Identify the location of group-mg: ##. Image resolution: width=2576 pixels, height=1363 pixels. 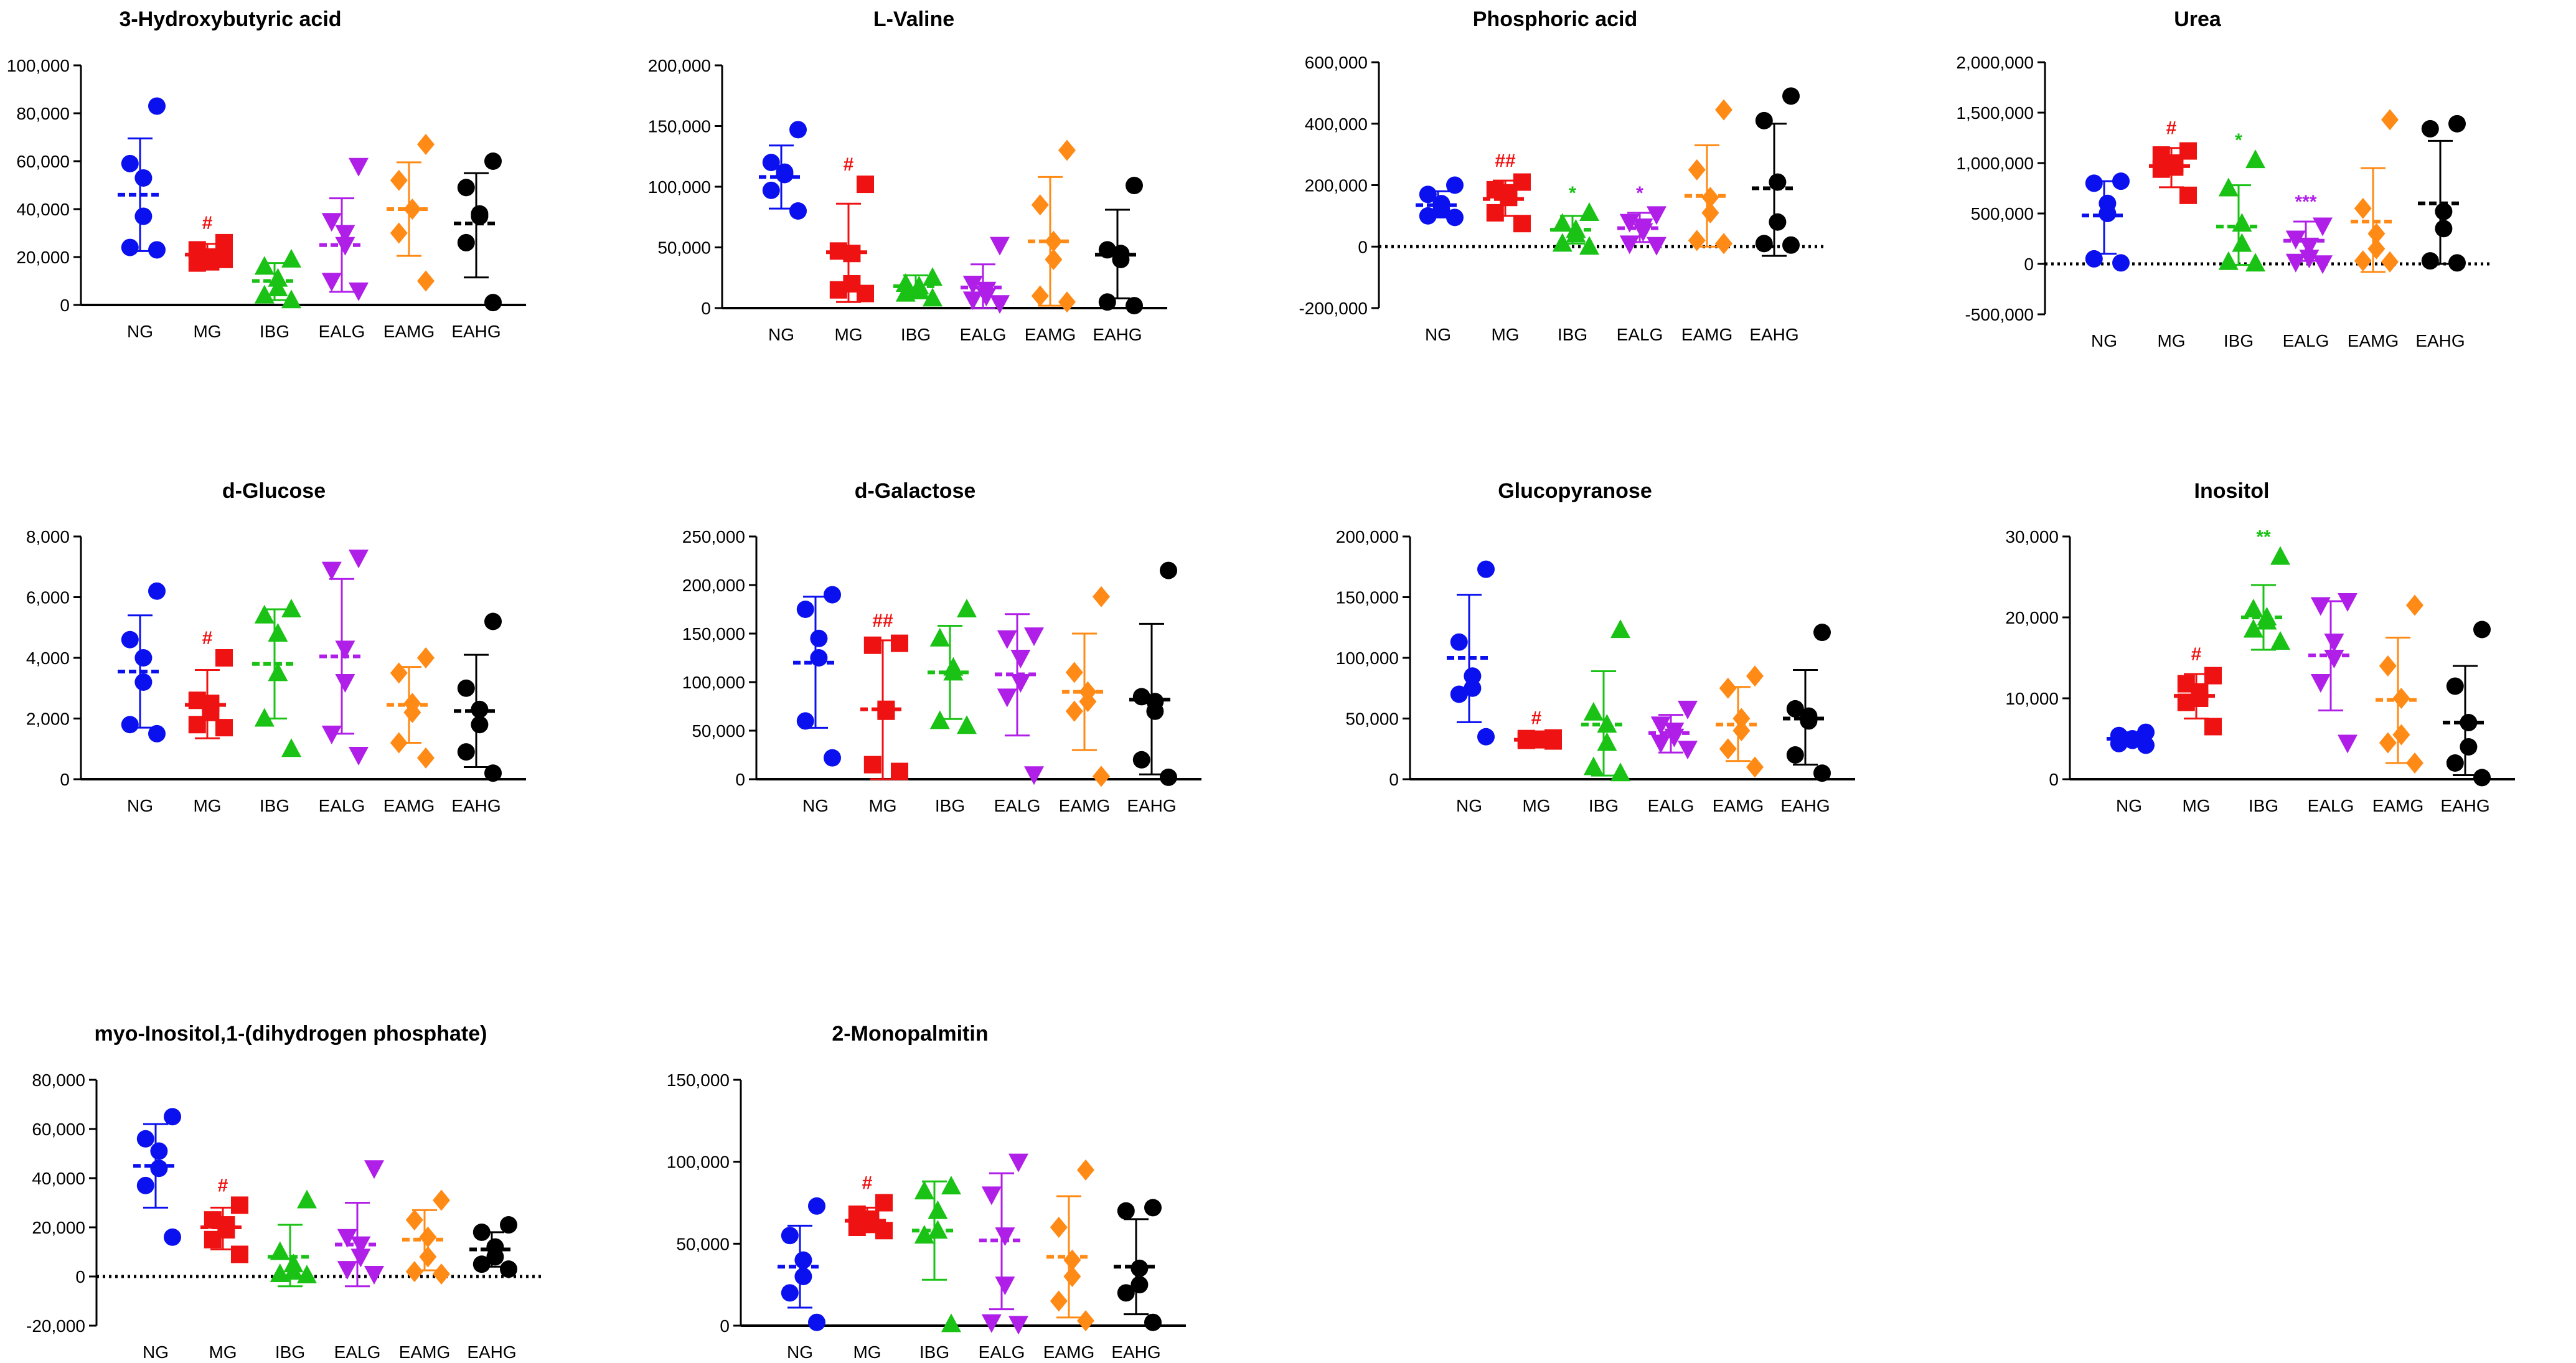
(1507, 192).